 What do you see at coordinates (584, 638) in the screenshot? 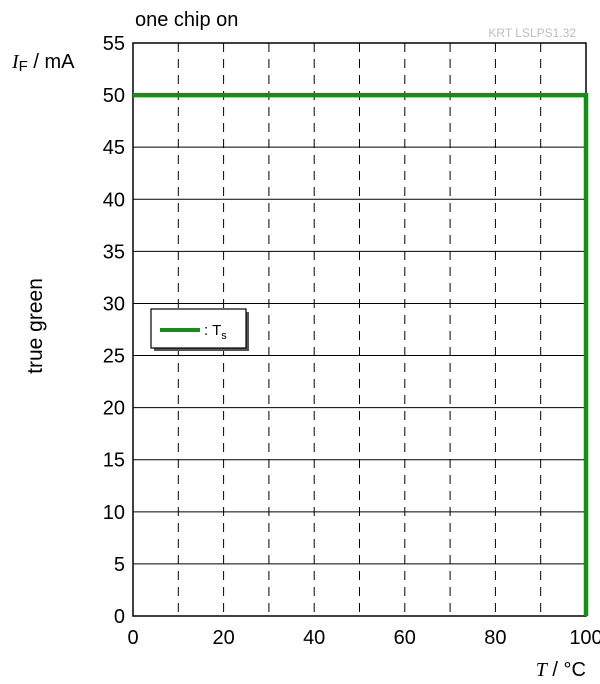
I see `x-tick-label: 100` at bounding box center [584, 638].